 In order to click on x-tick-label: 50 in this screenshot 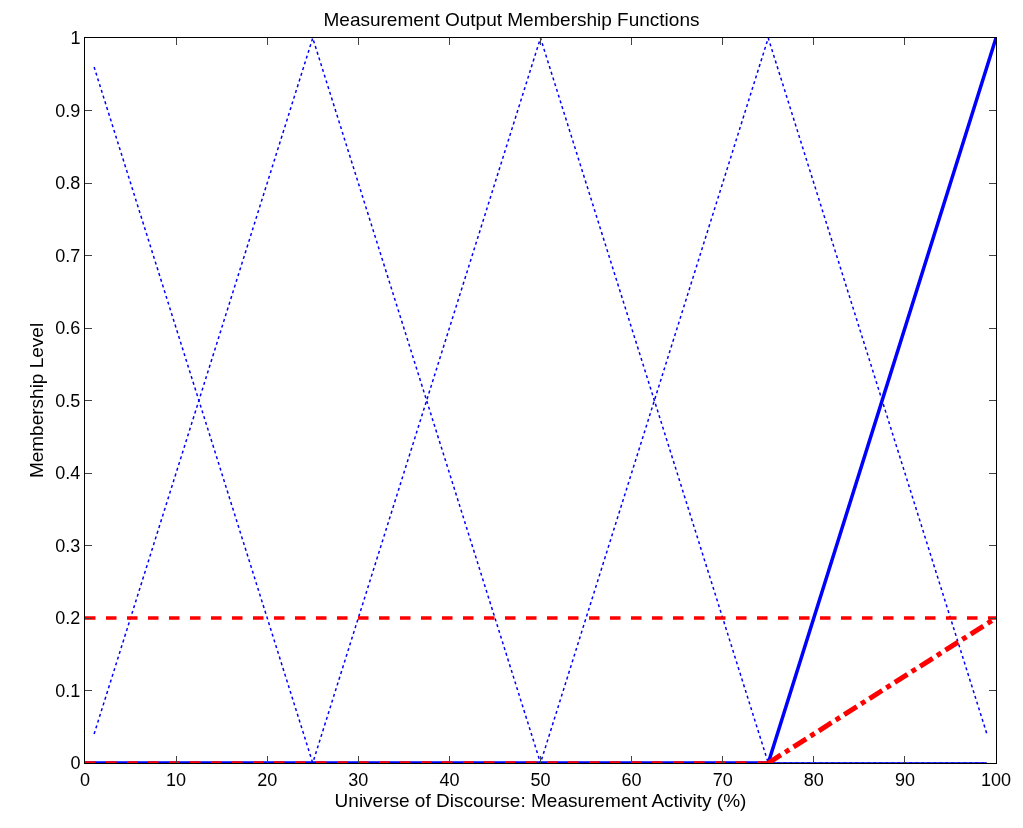, I will do `click(540, 779)`.